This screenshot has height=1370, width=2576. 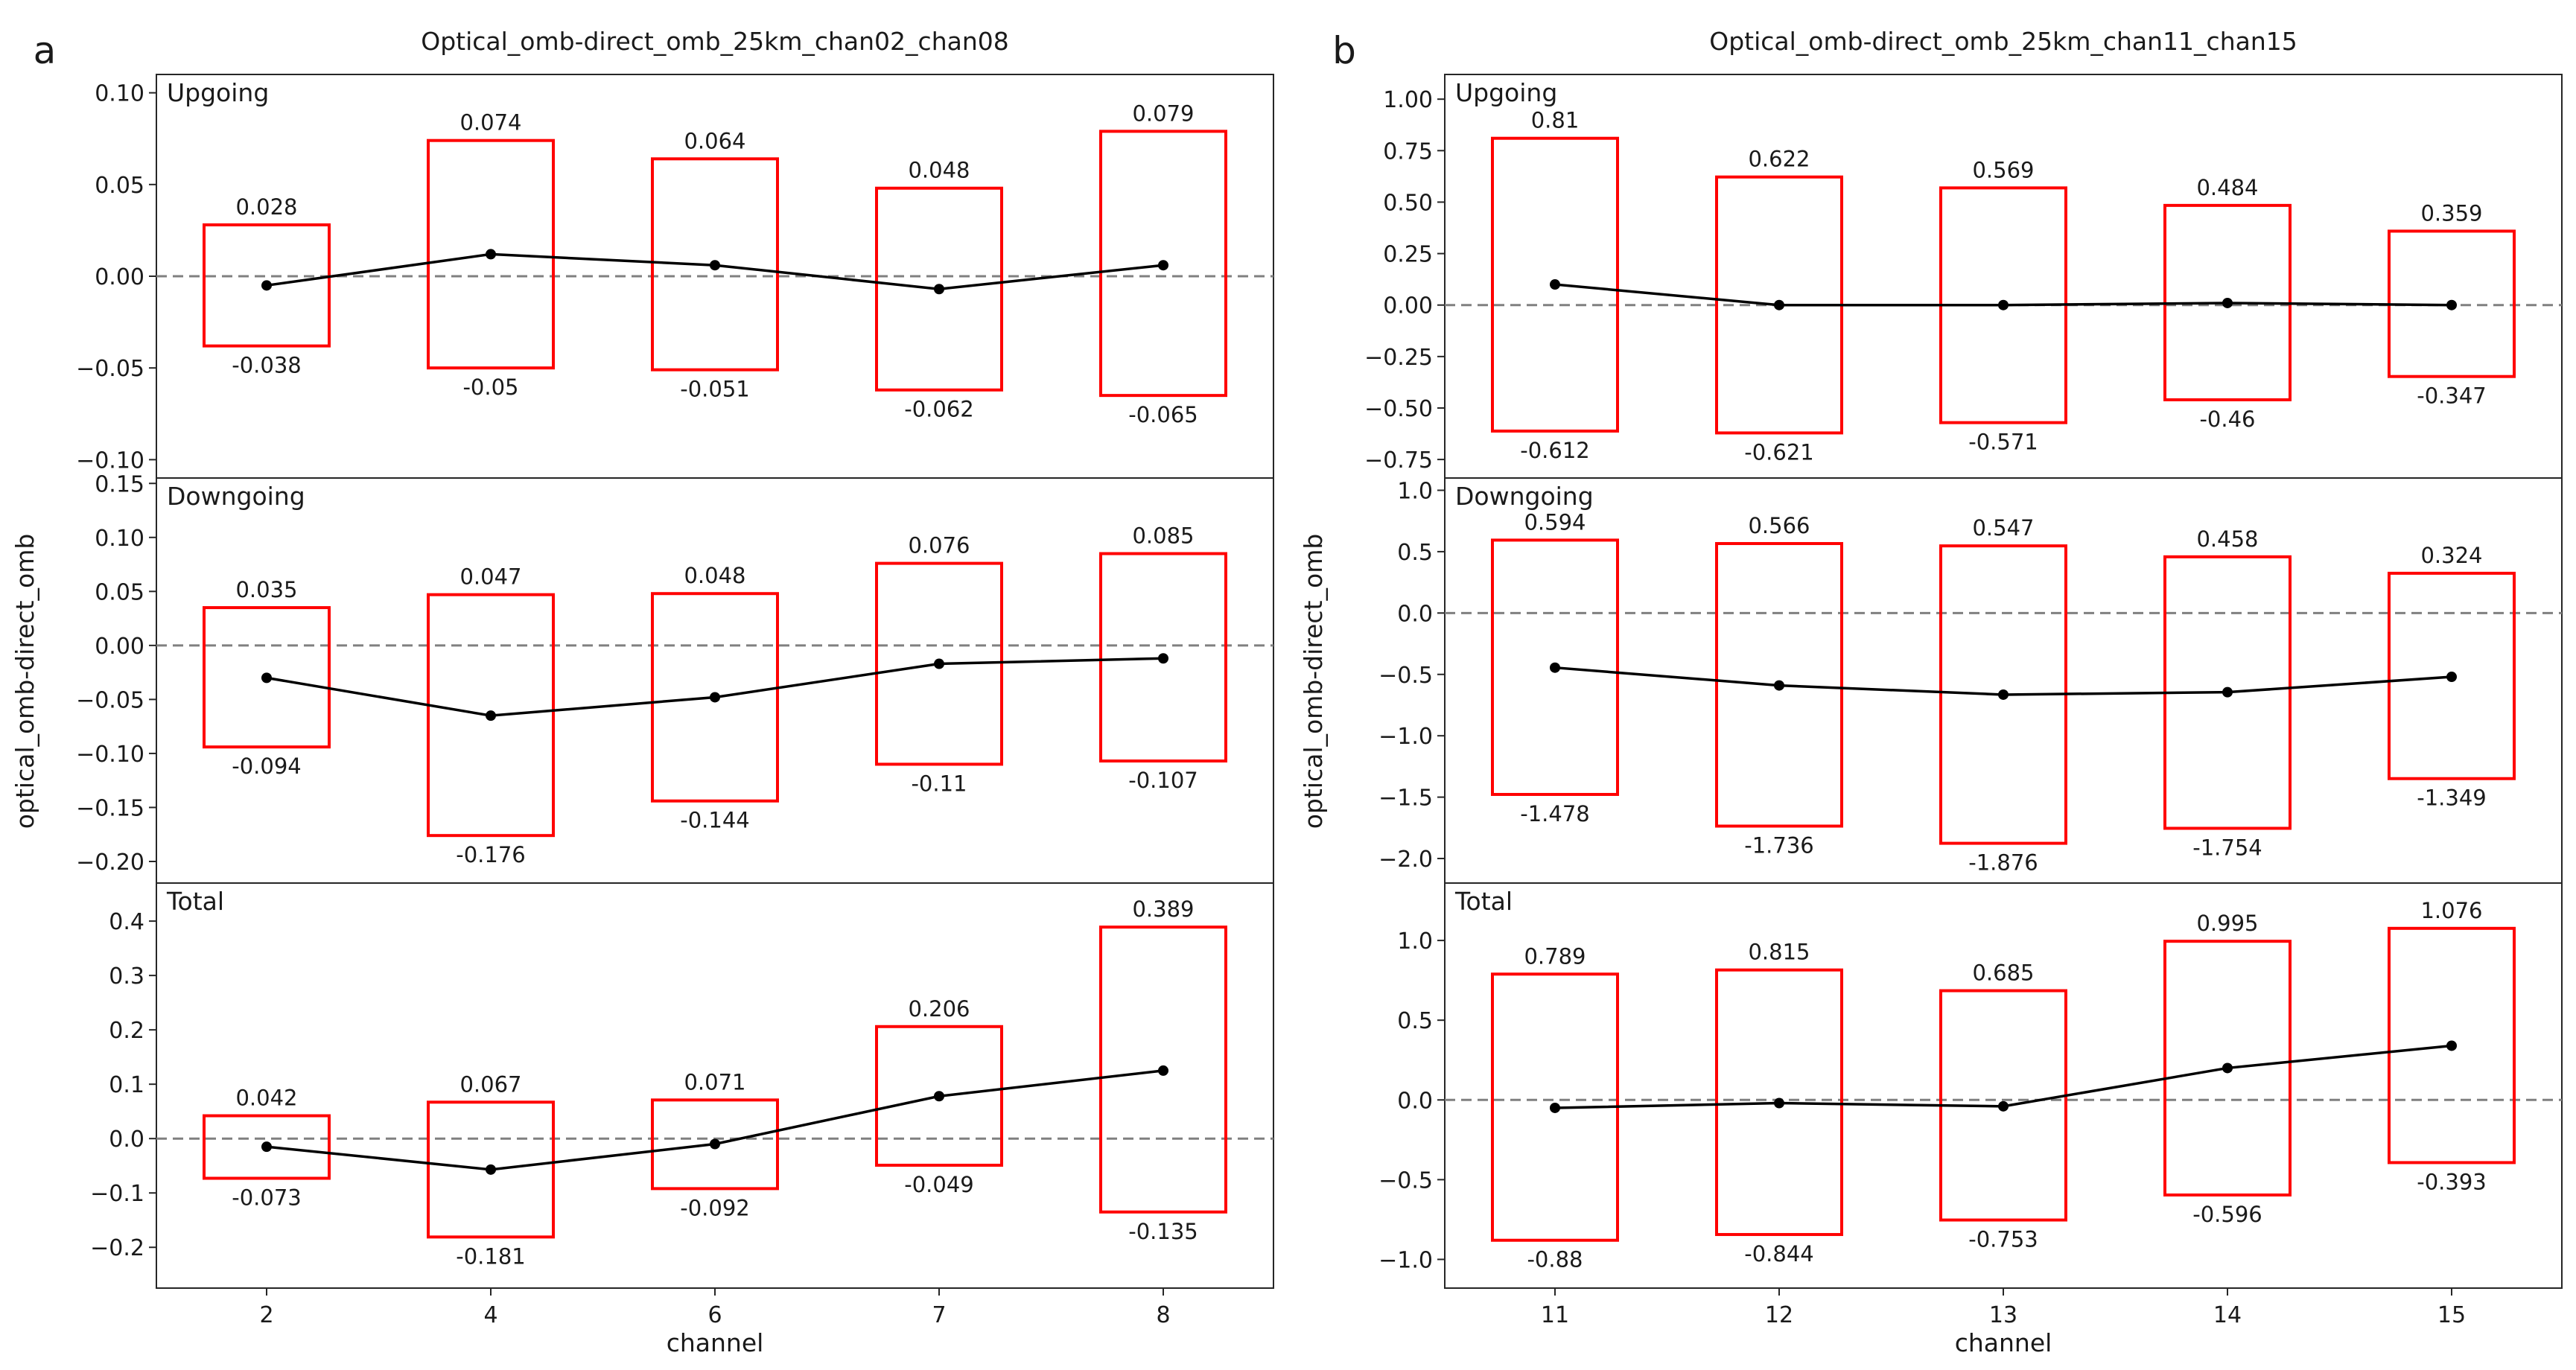 What do you see at coordinates (45, 50) in the screenshot?
I see `panel-letter: a` at bounding box center [45, 50].